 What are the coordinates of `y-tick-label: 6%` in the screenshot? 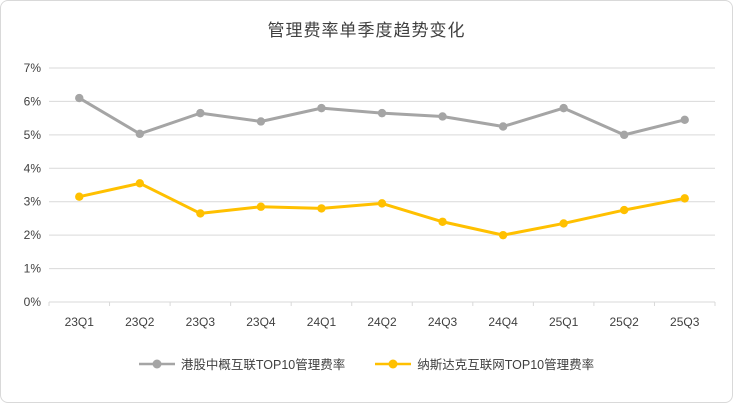 It's located at (33, 101).